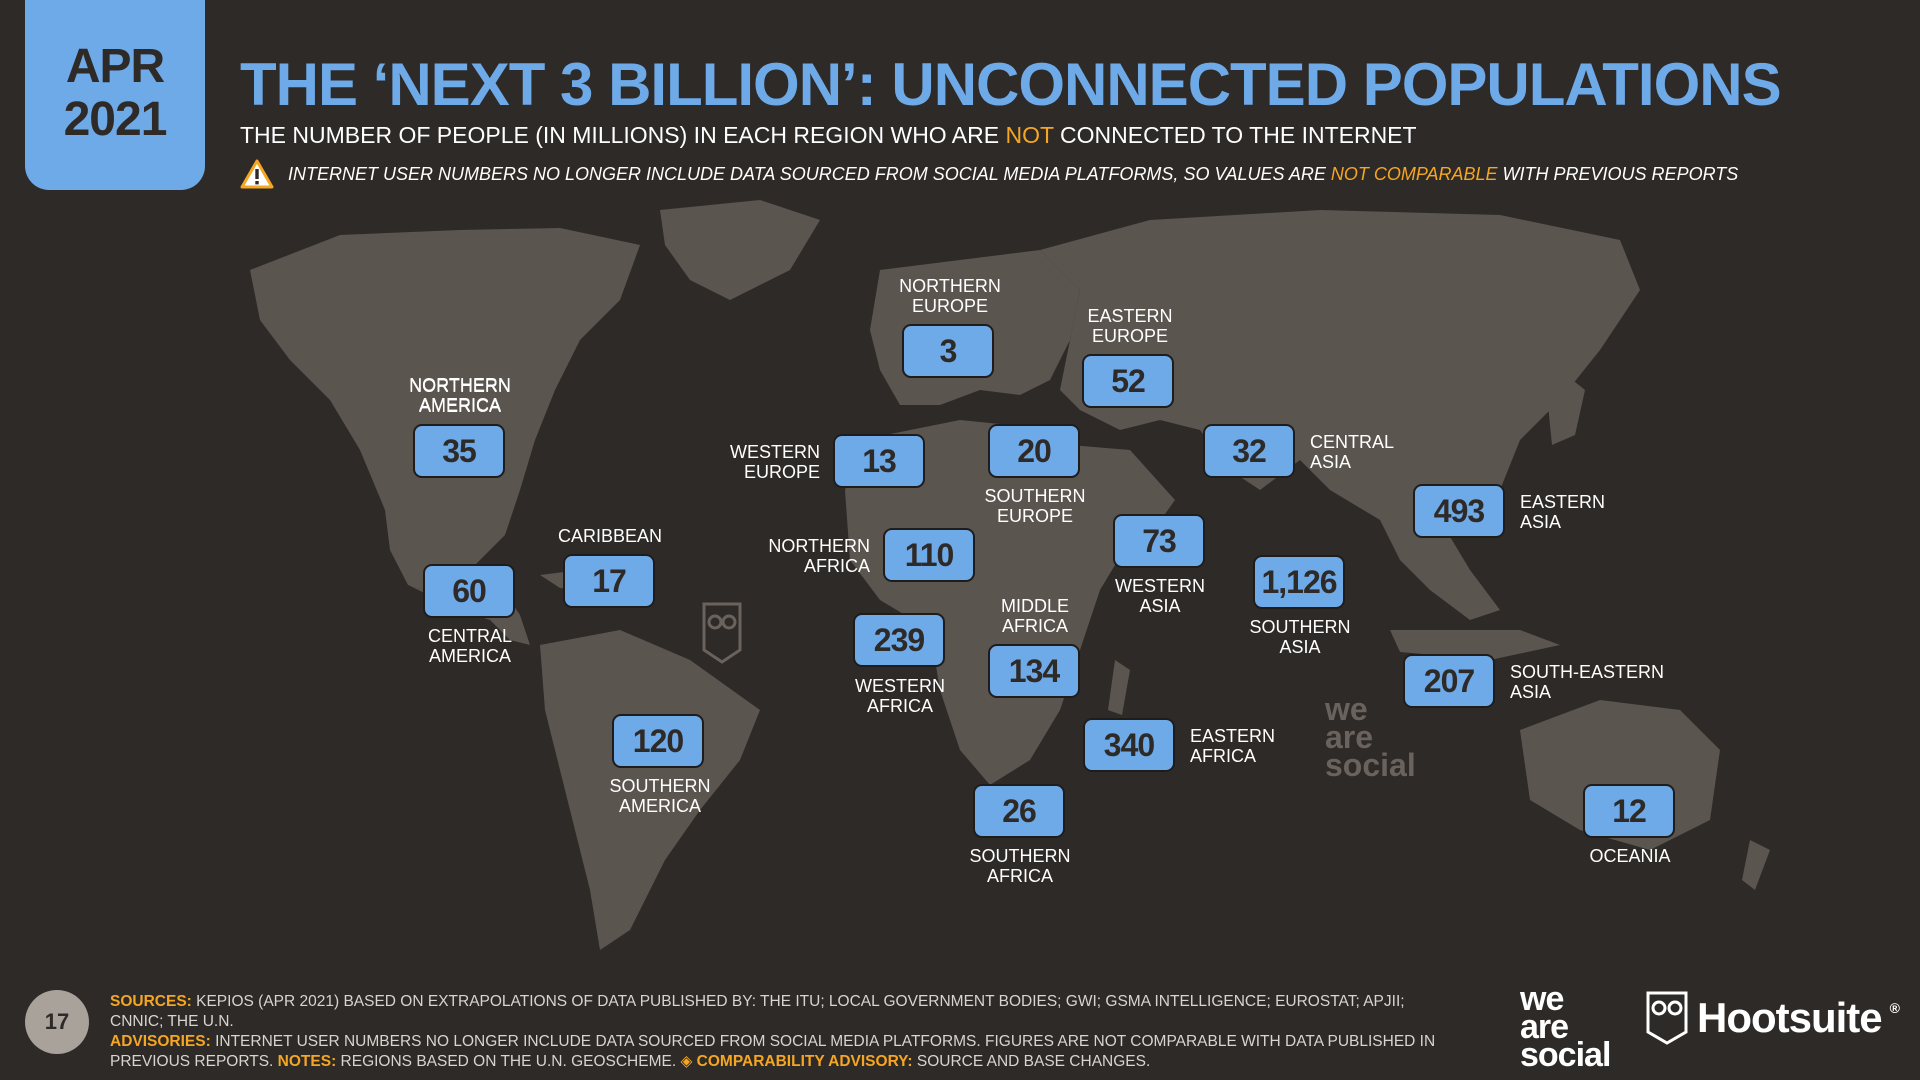 The height and width of the screenshot is (1080, 1920). I want to click on label-middle-africa: MIDDLE AFRICA, so click(1035, 616).